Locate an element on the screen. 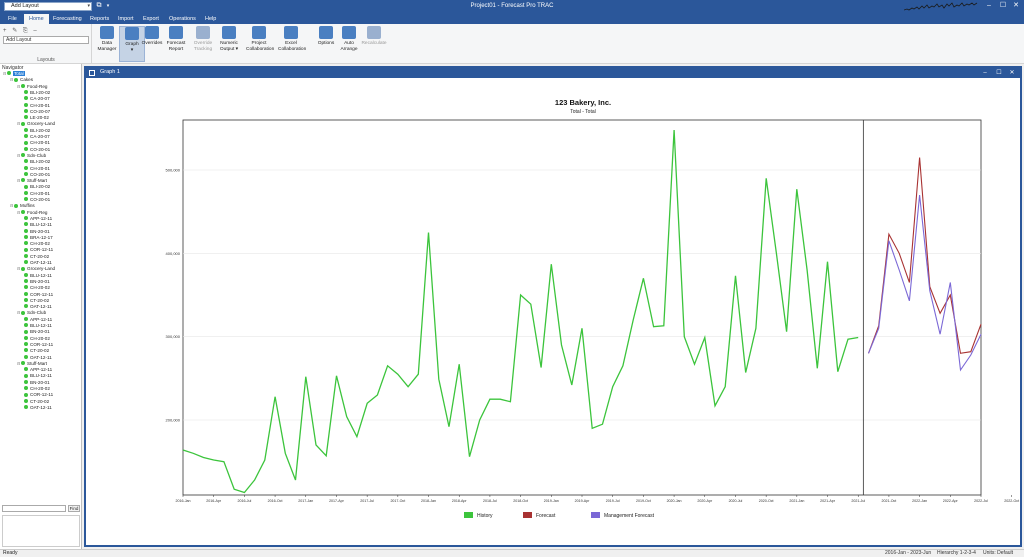 The image size is (1024, 557). graph-close-button: ✕ is located at coordinates (1012, 73).